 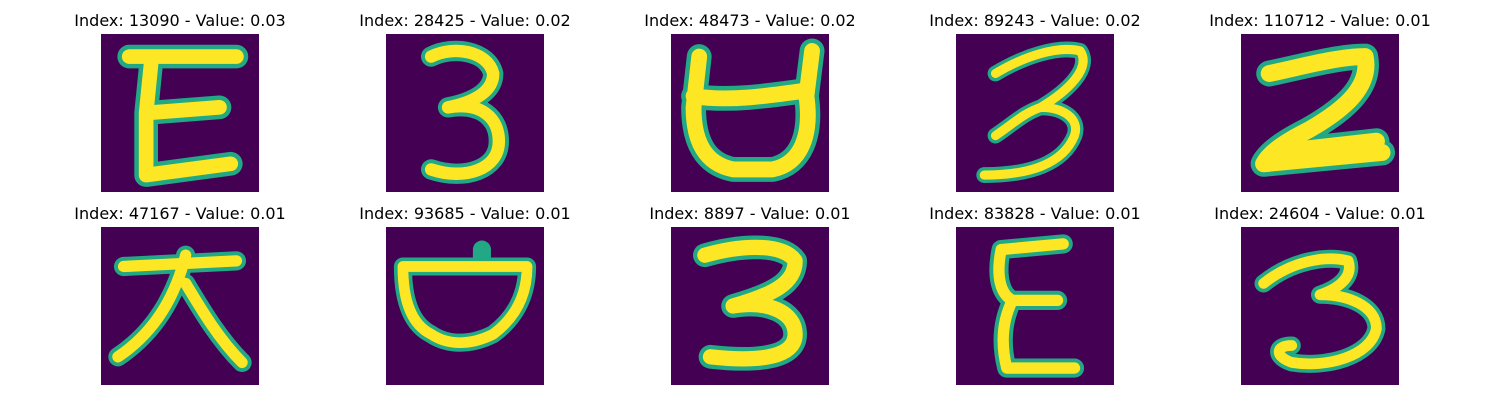 I want to click on panel-title: Index: 89243 - Value: 0.02, so click(x=1035, y=20).